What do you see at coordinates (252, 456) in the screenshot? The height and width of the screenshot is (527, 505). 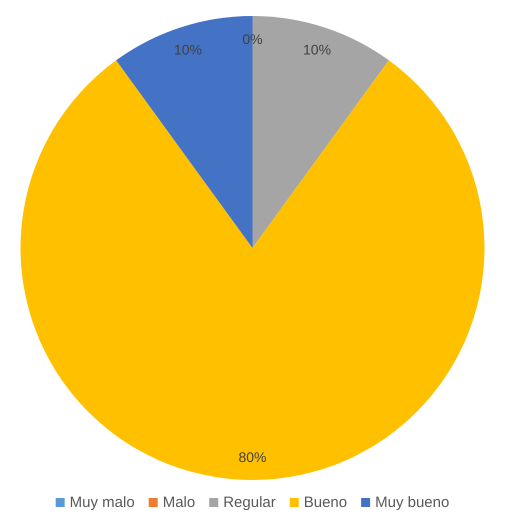 I see `data-label: 80%` at bounding box center [252, 456].